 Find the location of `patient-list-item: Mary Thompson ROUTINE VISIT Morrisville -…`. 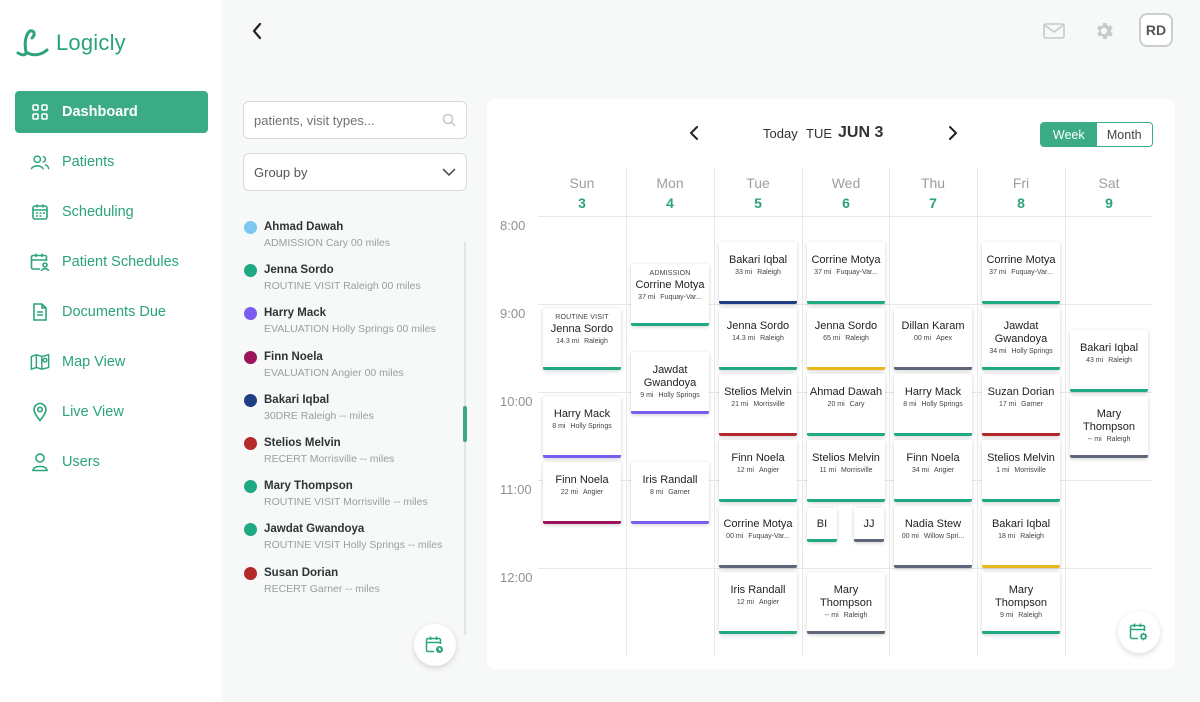

patient-list-item: Mary Thompson ROUTINE VISIT Morrisville -… is located at coordinates (354, 498).